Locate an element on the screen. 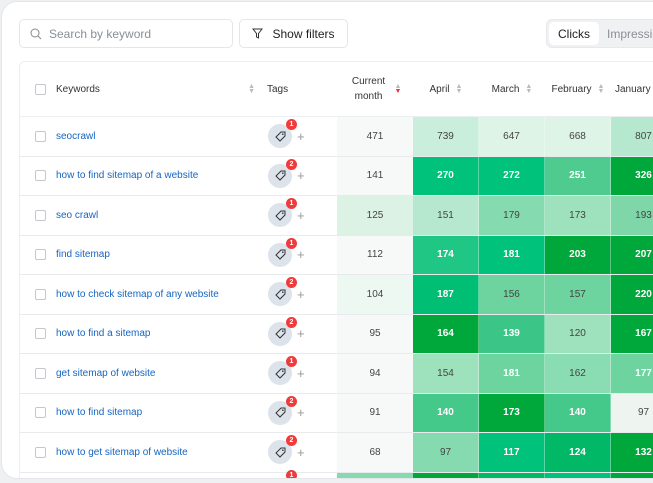 The height and width of the screenshot is (483, 653). keyword-link: get sitemap of website is located at coordinates (106, 373).